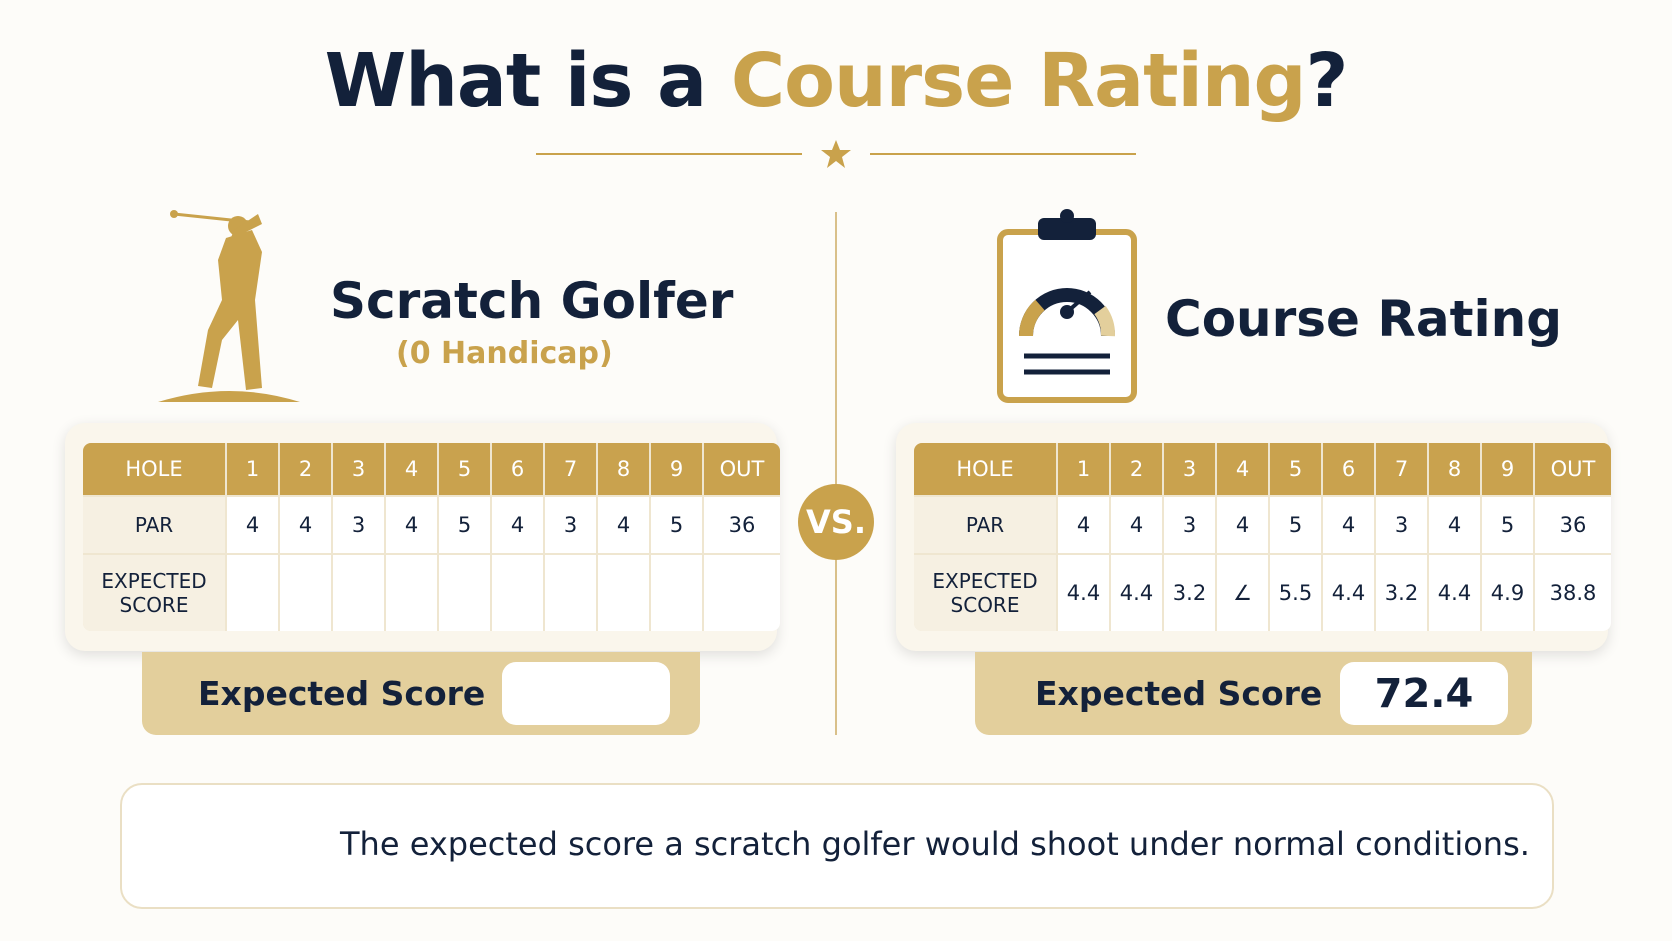 Image resolution: width=1672 pixels, height=941 pixels. What do you see at coordinates (1242, 593) in the screenshot?
I see `score-cell: ∠` at bounding box center [1242, 593].